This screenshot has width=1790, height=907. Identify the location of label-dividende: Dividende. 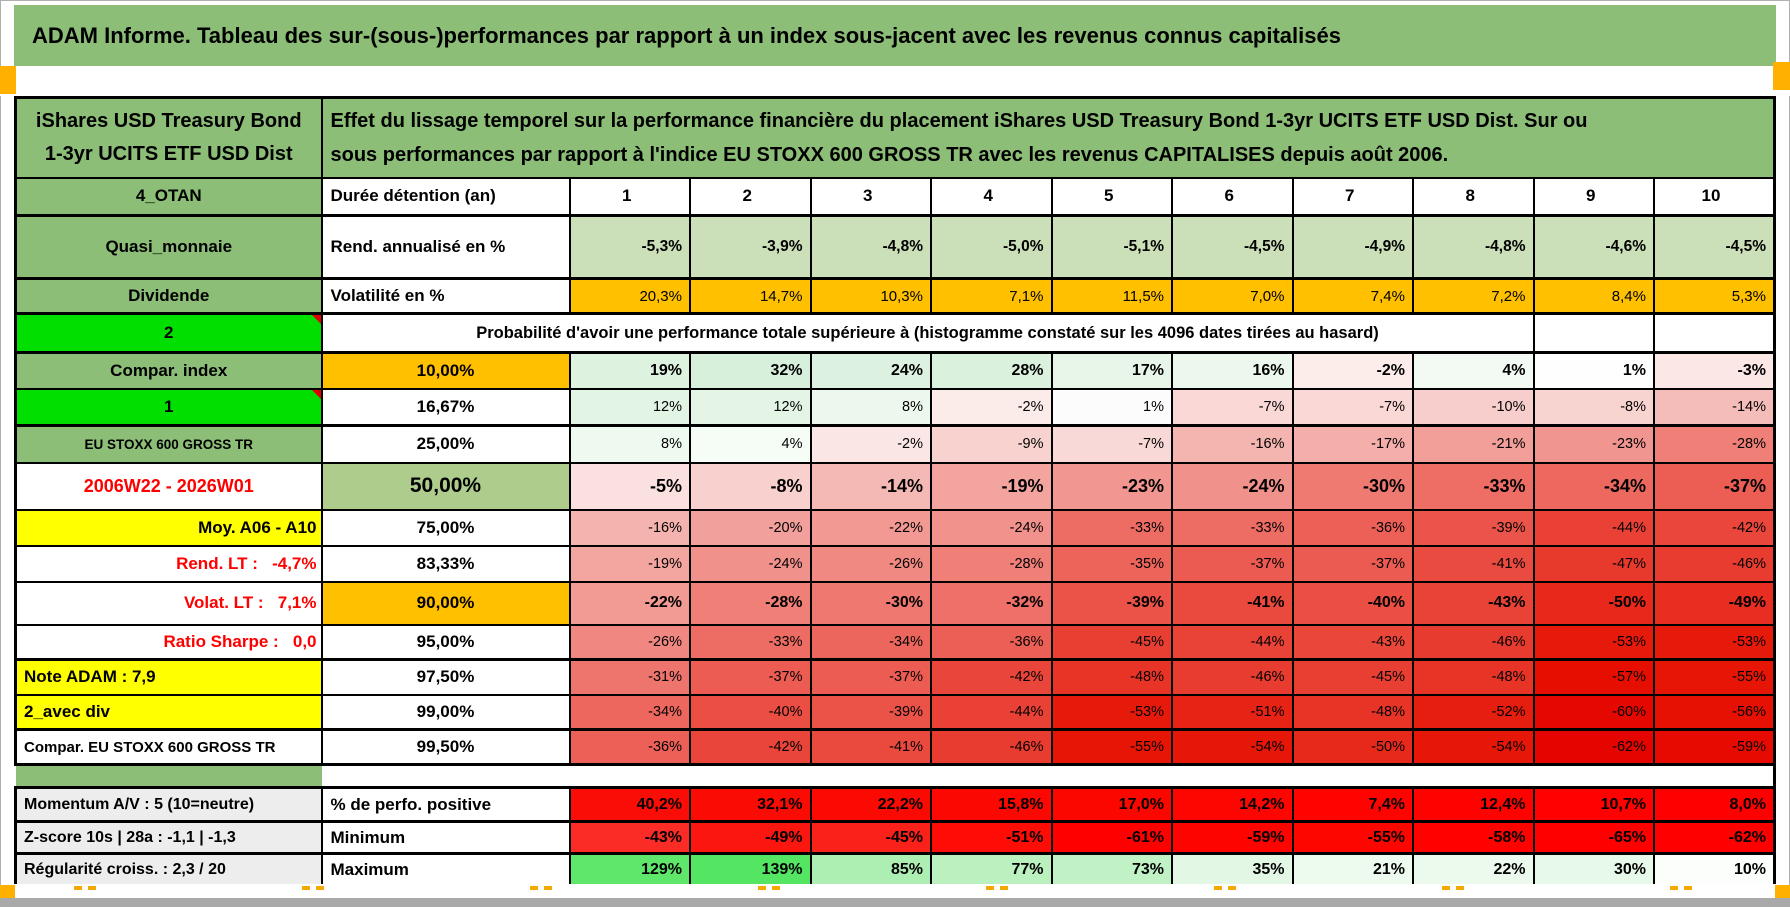
(168, 296).